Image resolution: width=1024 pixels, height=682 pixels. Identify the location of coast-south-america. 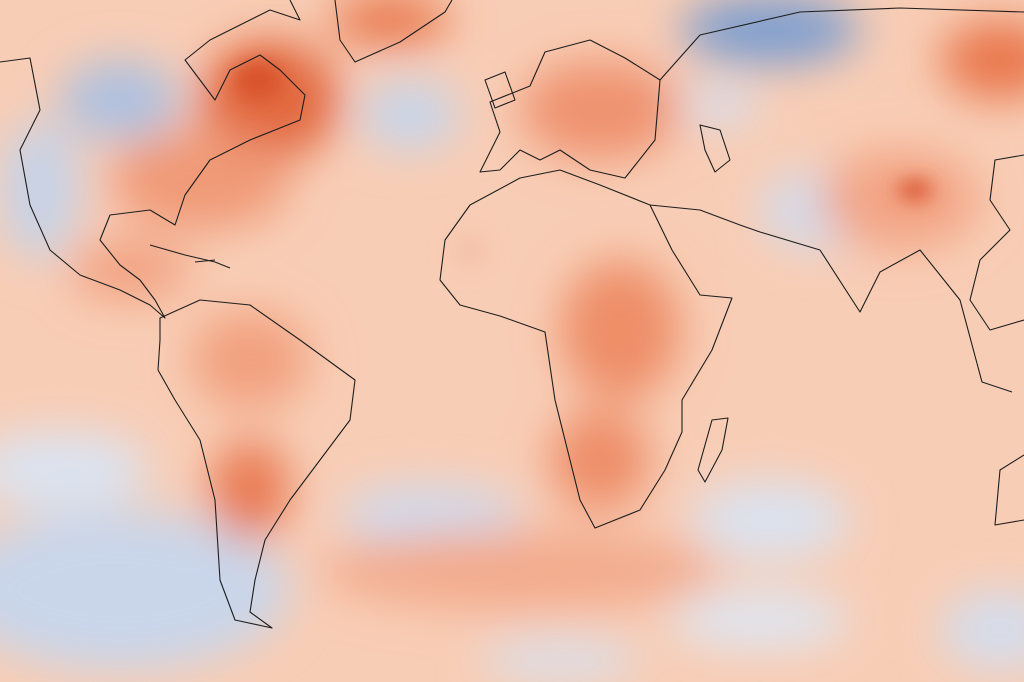
(256, 464).